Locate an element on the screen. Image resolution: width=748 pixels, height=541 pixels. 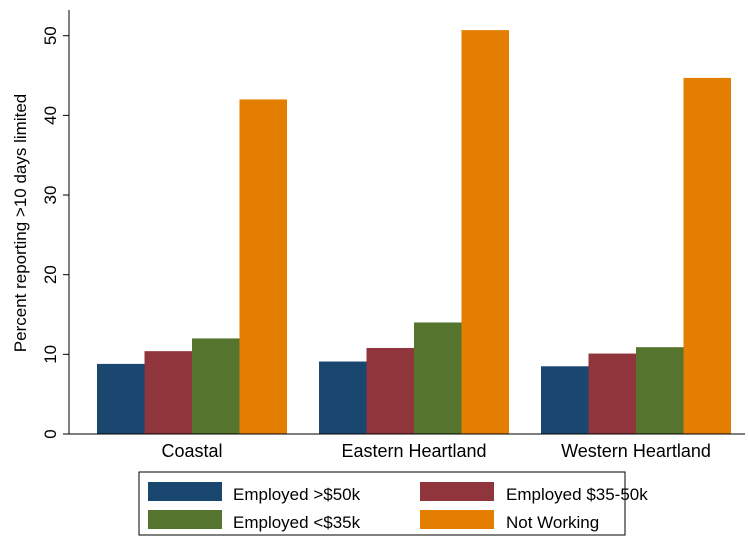
bar-coastal-employed-35k is located at coordinates (216, 386).